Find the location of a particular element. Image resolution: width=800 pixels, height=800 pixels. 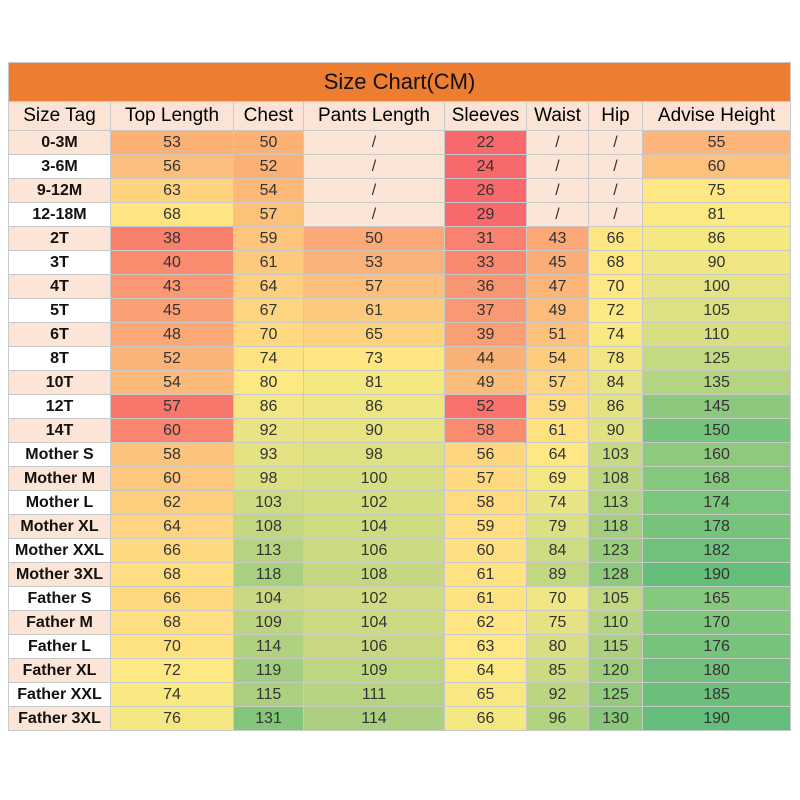

value-cell: 48 is located at coordinates (172, 334).